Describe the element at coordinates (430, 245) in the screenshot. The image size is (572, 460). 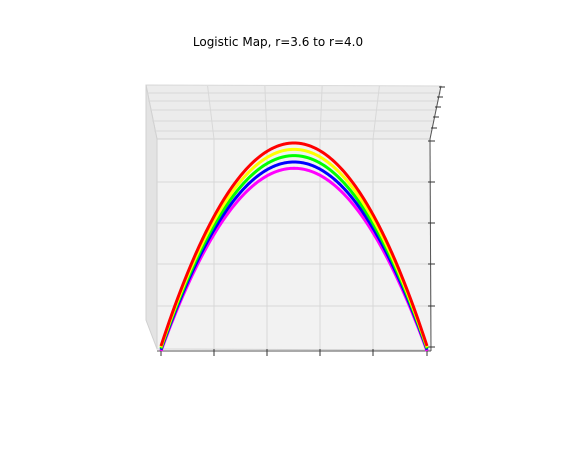
I see `z-axis-line` at that location.